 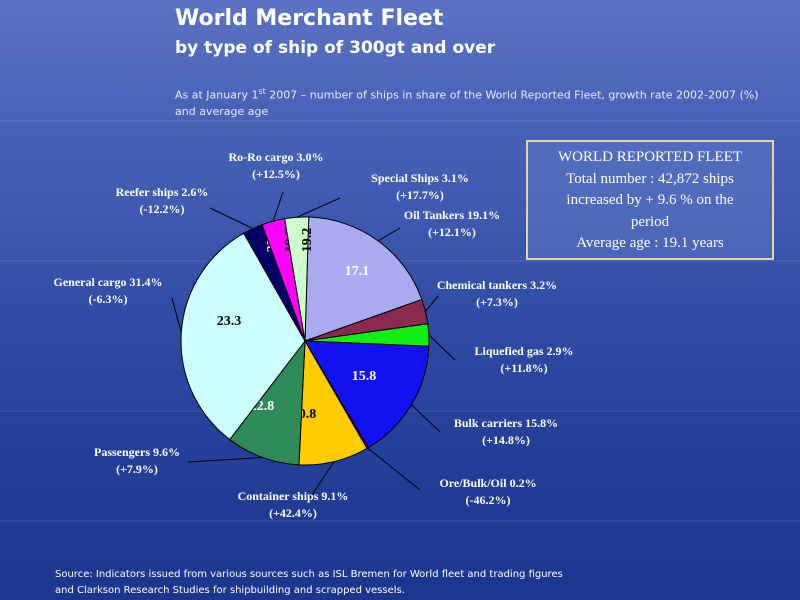 I want to click on slice-average-age-label: 19.2, so click(x=307, y=240).